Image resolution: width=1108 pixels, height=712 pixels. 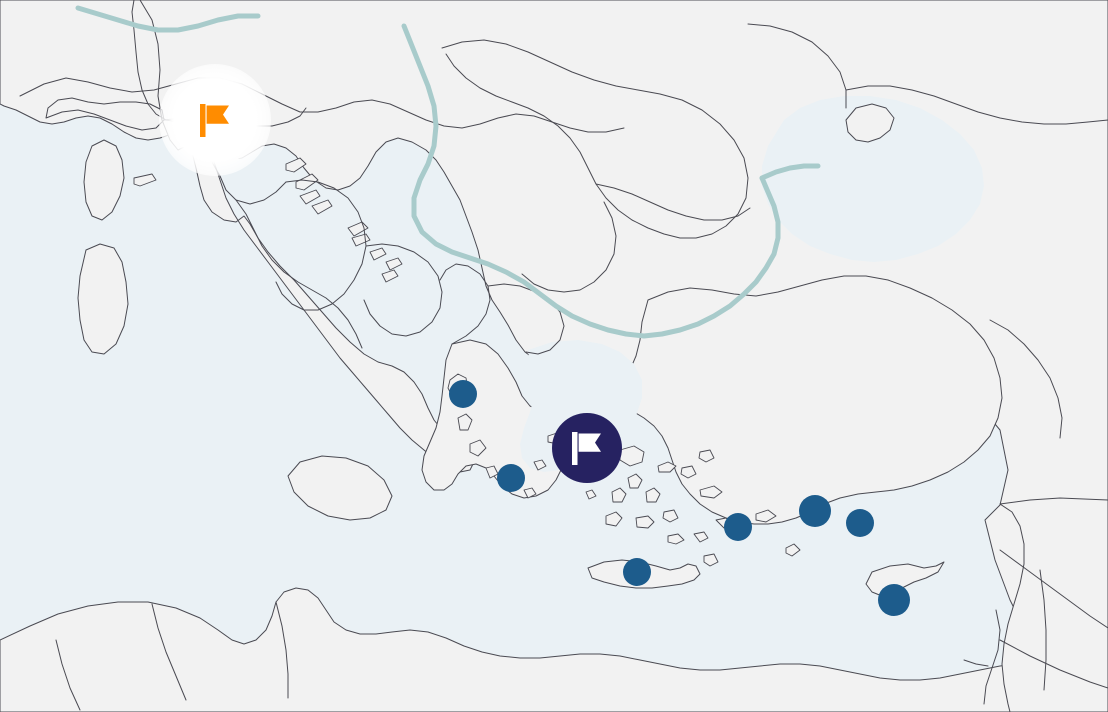 What do you see at coordinates (870, 123) in the screenshot?
I see `landmass-crimea` at bounding box center [870, 123].